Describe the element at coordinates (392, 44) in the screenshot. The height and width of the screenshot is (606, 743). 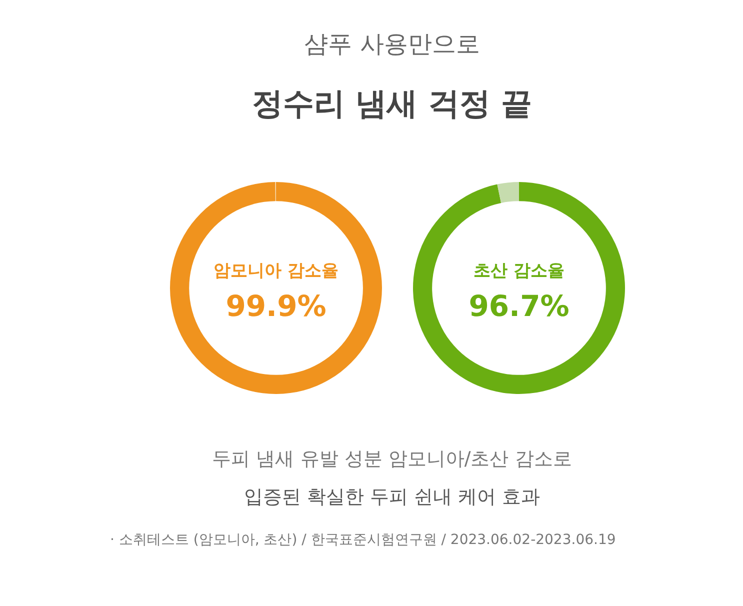
I see `text: 샴푸 사용만으로` at that location.